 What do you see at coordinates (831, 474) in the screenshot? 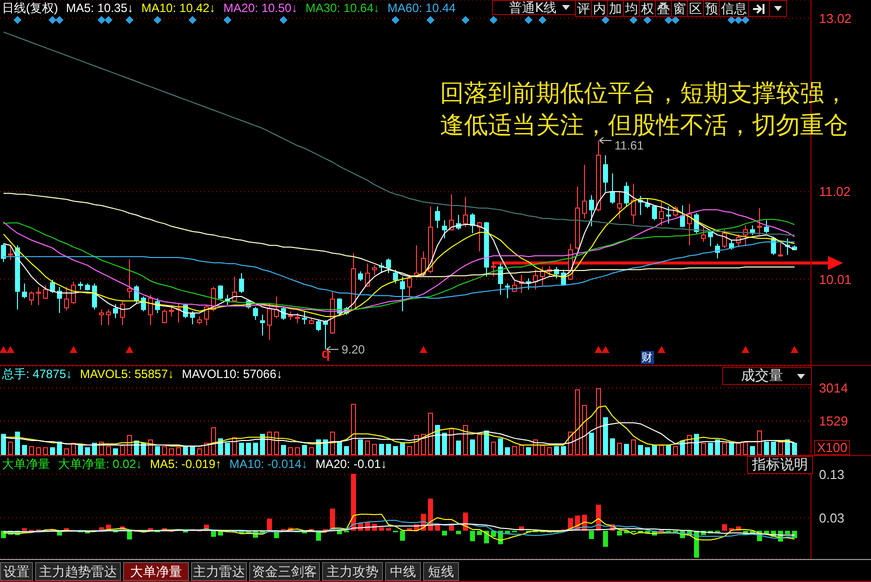
I see `y-tick-label: 0.13` at bounding box center [831, 474].